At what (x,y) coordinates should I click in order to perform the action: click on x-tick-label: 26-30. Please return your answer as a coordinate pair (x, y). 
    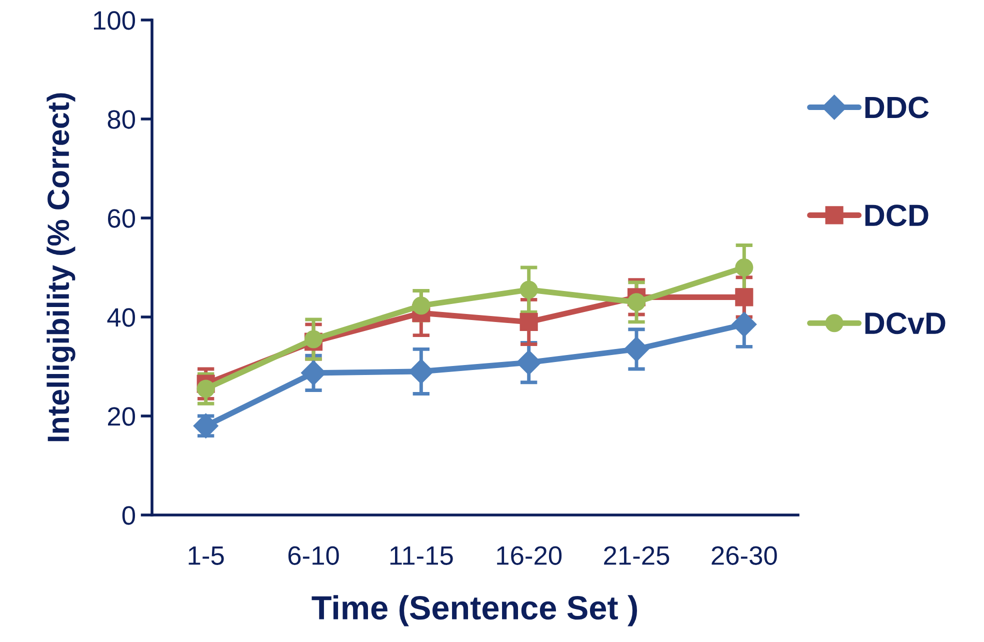
    Looking at the image, I should click on (744, 555).